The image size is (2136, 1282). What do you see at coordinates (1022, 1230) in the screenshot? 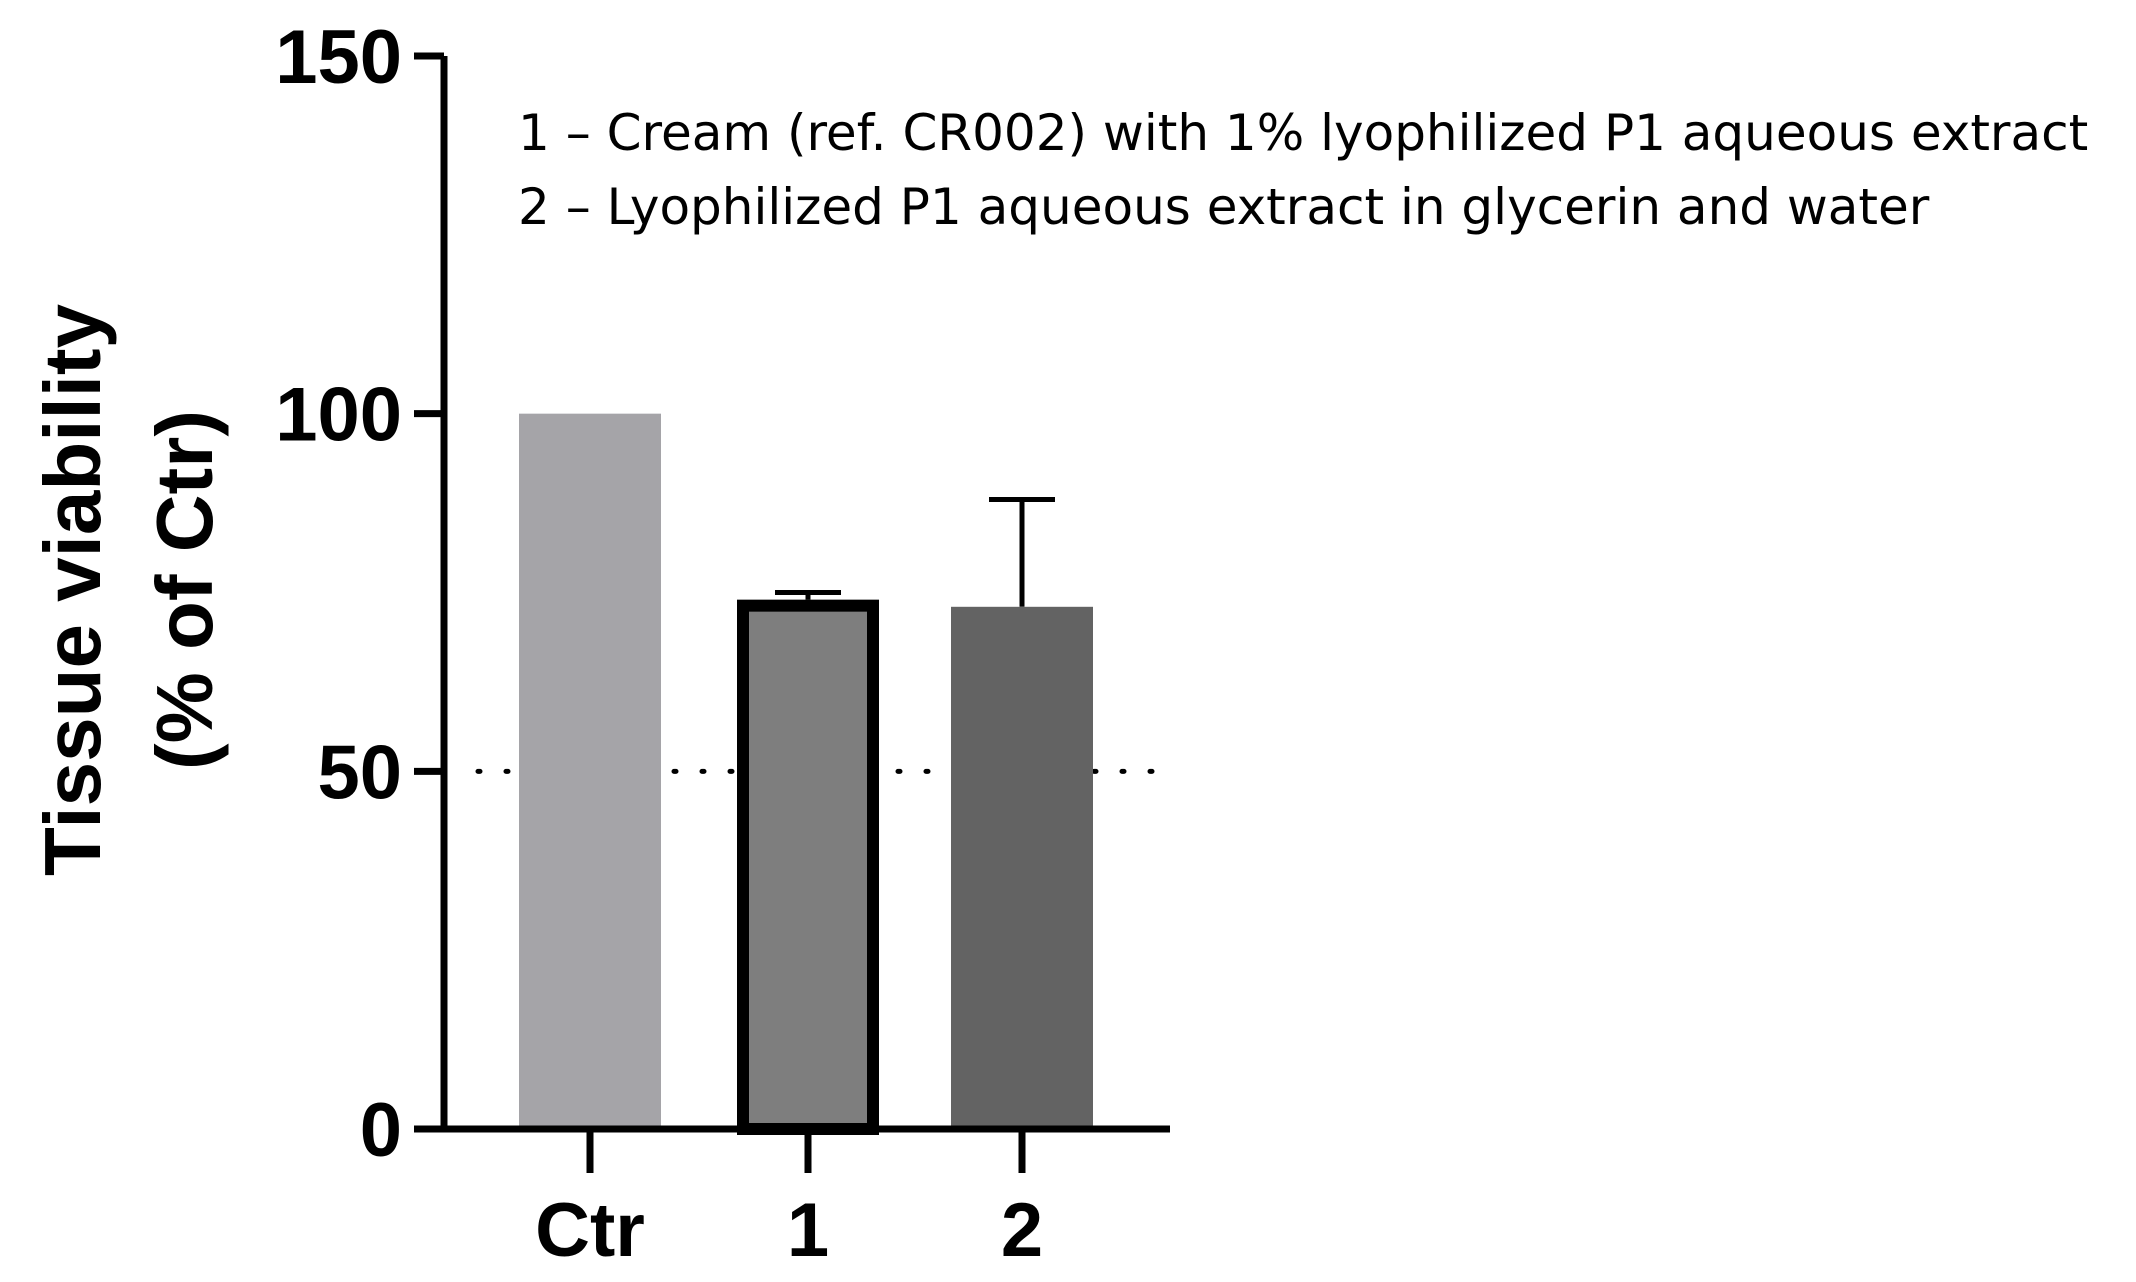
I see `x-tick-label: 2` at bounding box center [1022, 1230].